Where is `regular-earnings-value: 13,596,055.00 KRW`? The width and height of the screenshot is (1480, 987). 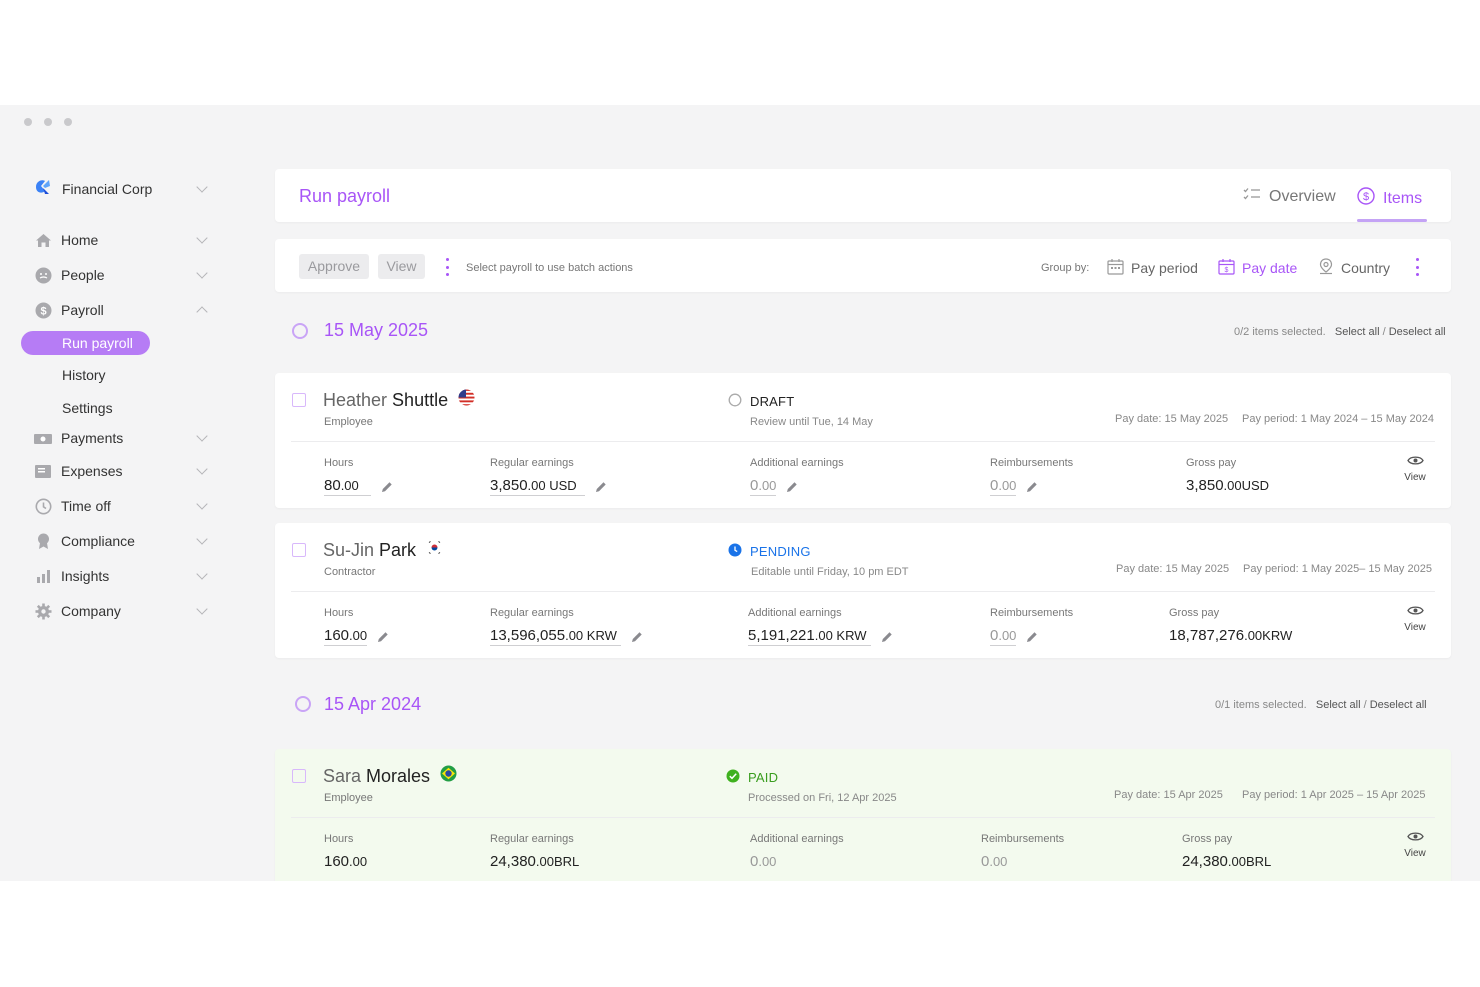 regular-earnings-value: 13,596,055.00 KRW is located at coordinates (566, 636).